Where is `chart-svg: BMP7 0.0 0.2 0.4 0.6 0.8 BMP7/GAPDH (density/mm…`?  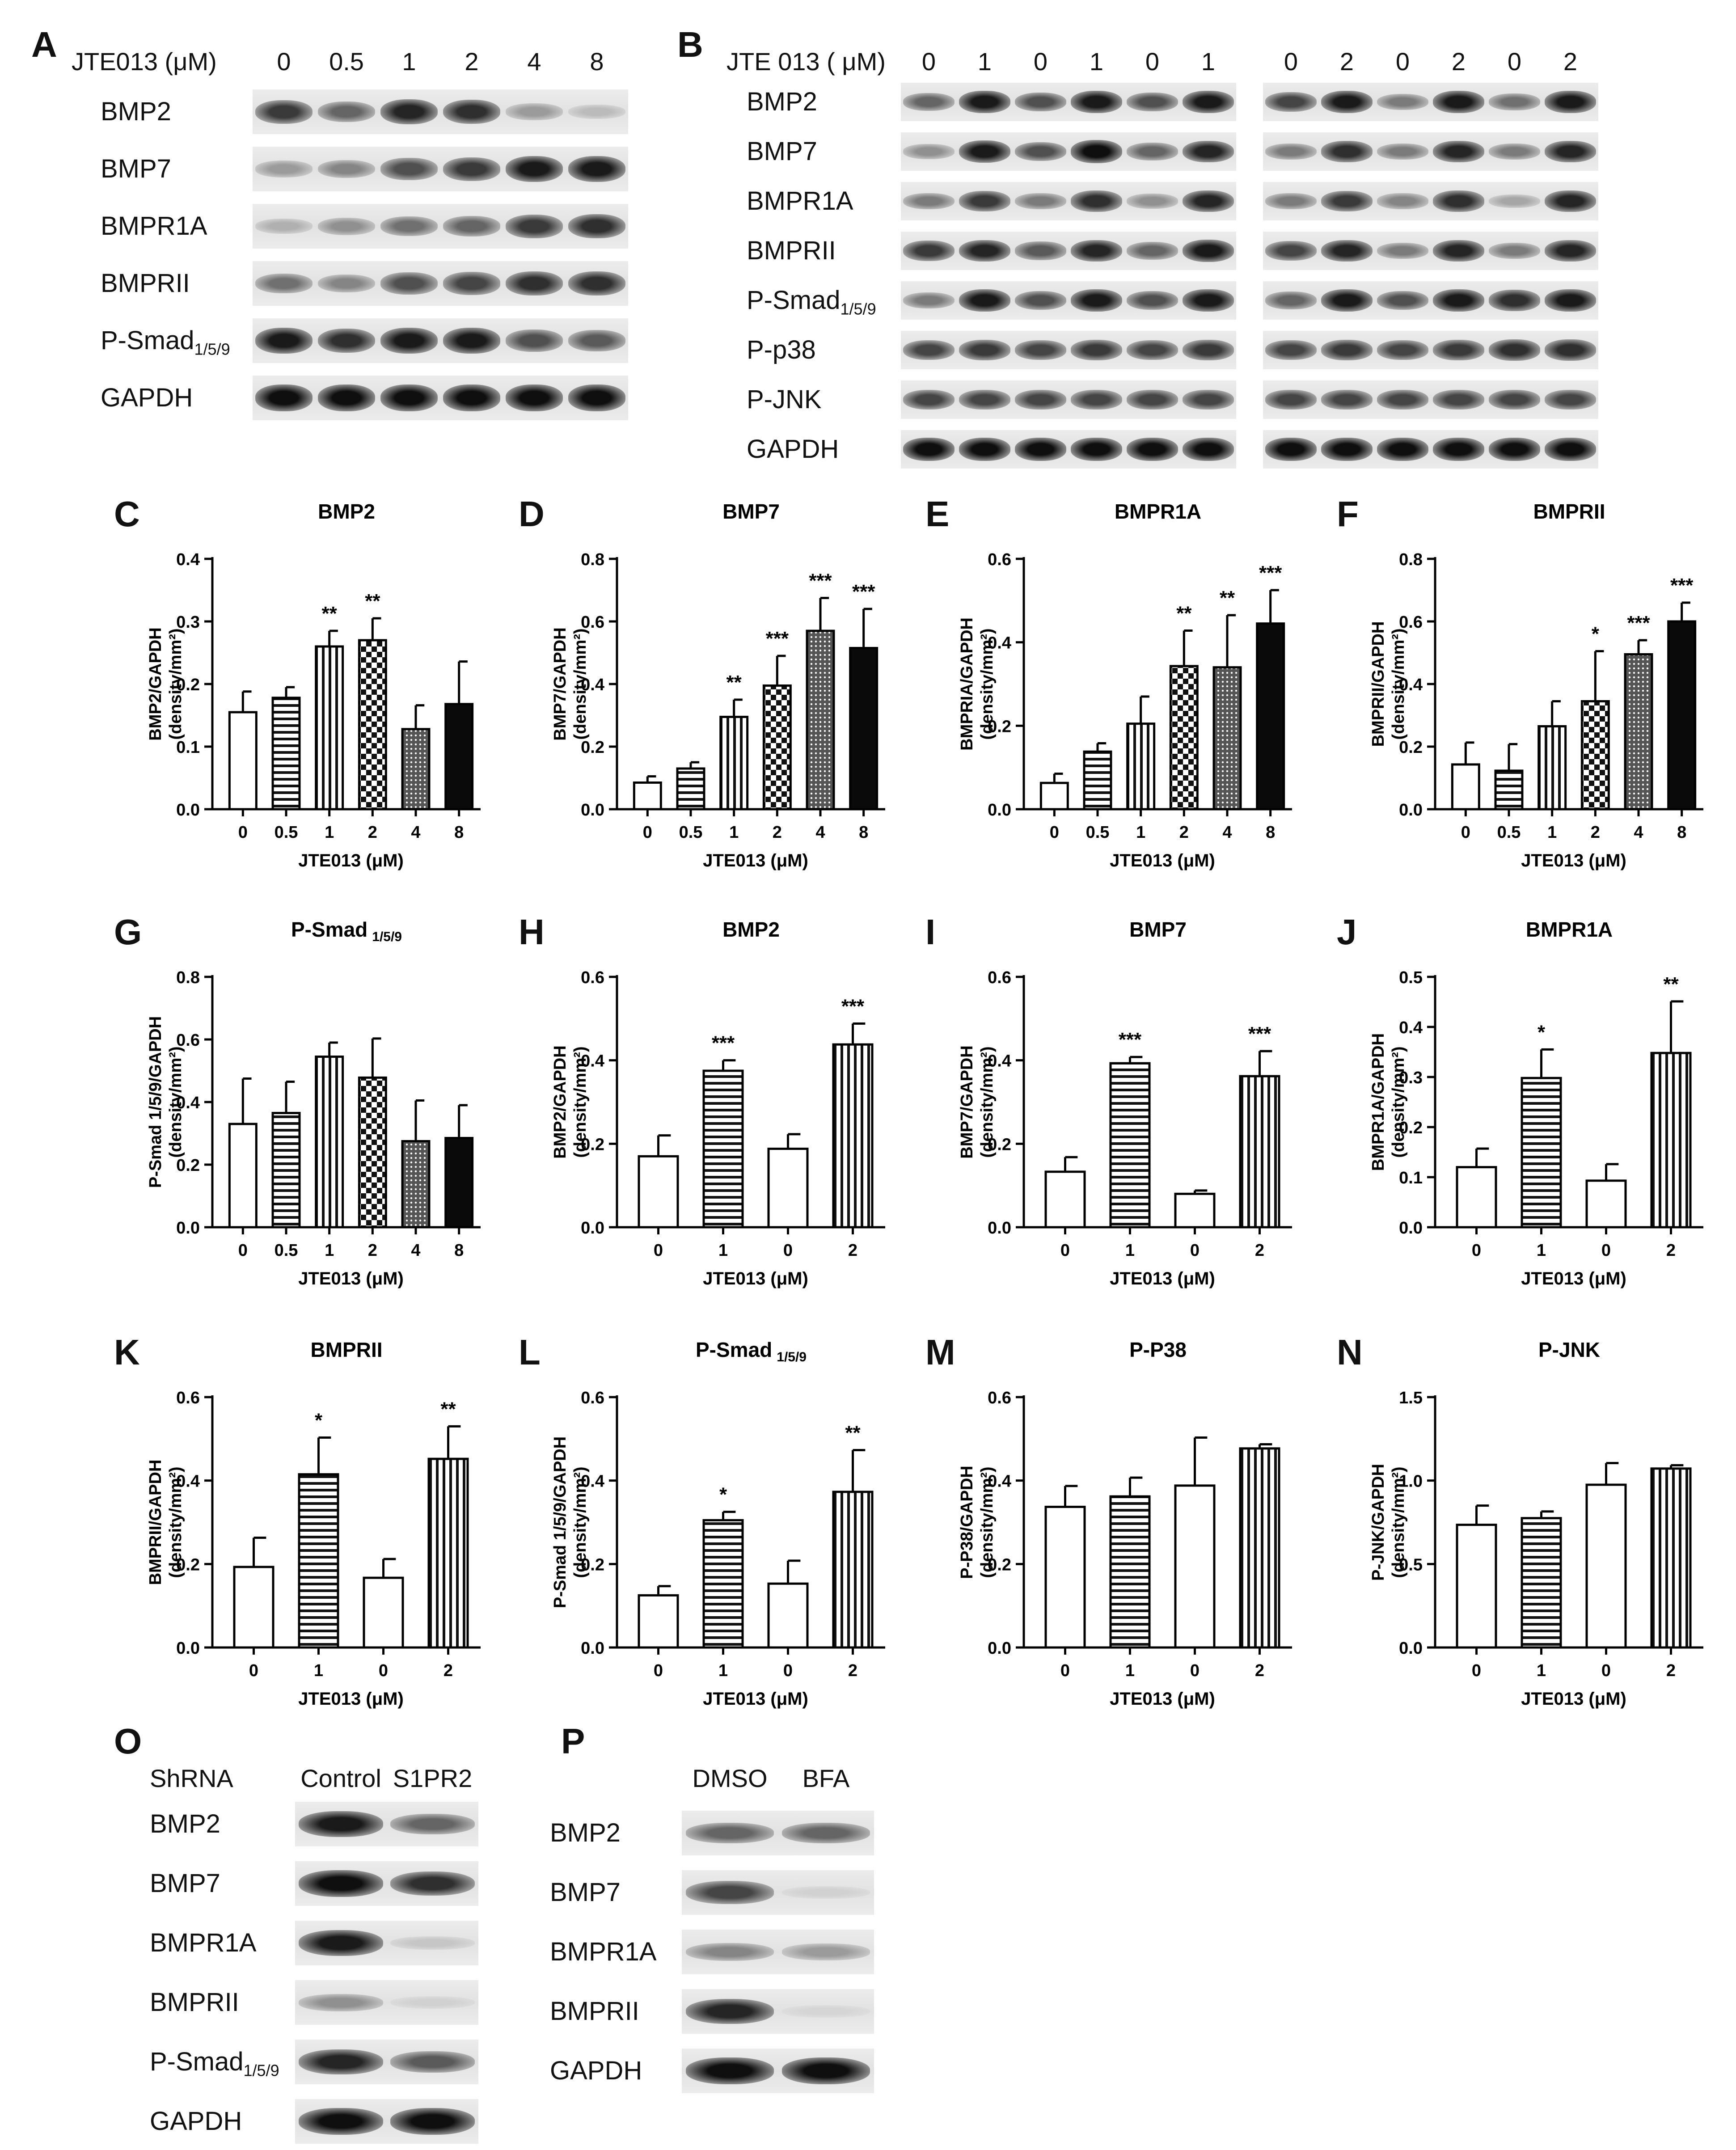 chart-svg: BMP7 0.0 0.2 0.4 0.6 0.8 BMP7/GAPDH (density/mm… is located at coordinates (718, 685).